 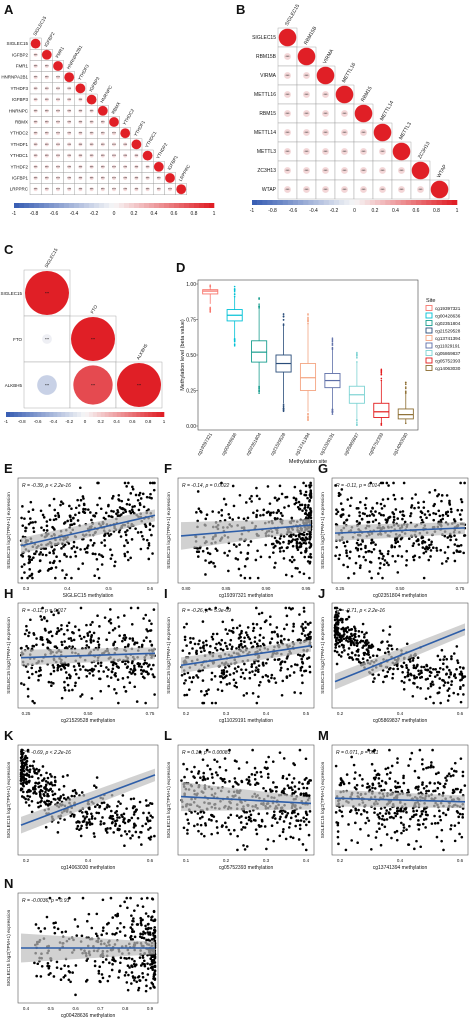 I want to click on row-label: LRPPRC, so click(x=19, y=189).